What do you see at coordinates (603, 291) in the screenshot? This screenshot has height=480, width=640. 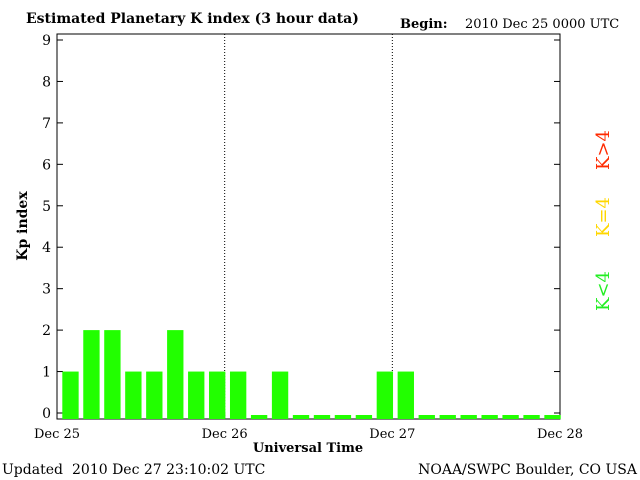 I see `legend-k-less-4: K<4` at bounding box center [603, 291].